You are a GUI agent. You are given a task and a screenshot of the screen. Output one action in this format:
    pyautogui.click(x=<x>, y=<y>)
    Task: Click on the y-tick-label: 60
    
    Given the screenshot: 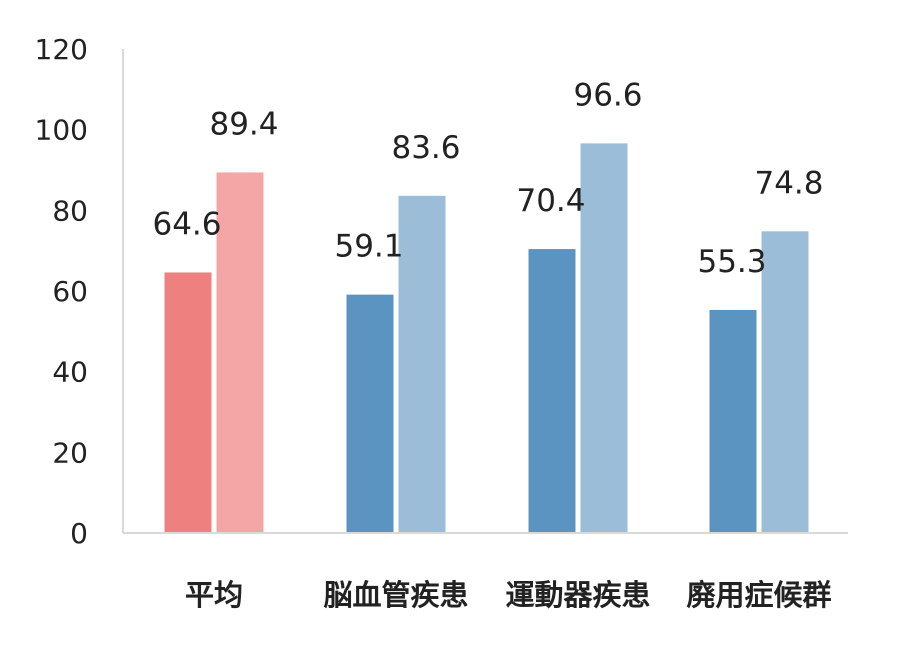 What is the action you would take?
    pyautogui.click(x=70, y=291)
    